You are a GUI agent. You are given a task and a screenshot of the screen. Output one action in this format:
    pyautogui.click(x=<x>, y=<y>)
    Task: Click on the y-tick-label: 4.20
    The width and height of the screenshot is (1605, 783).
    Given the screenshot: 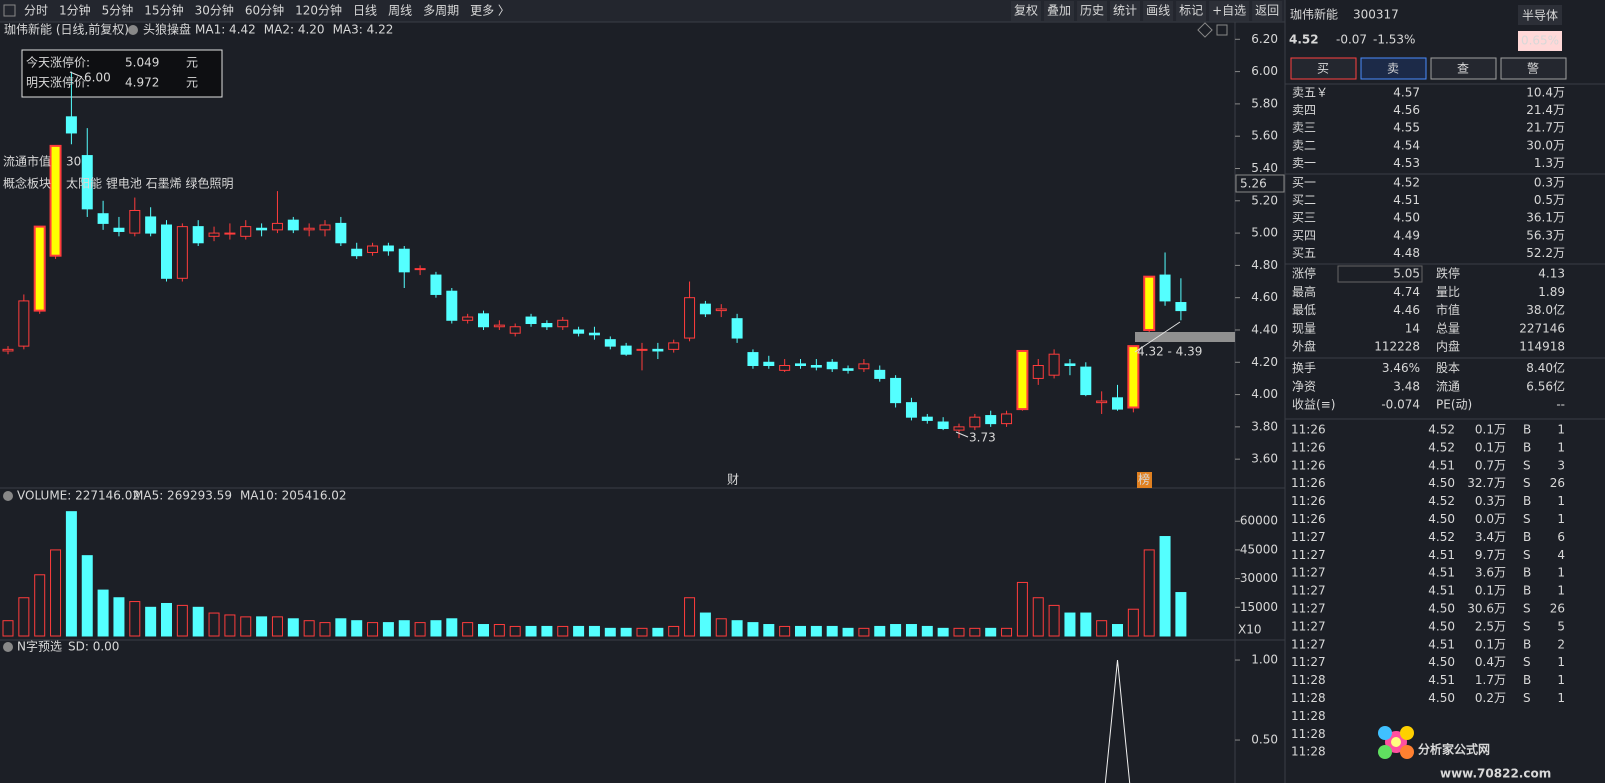 What is the action you would take?
    pyautogui.click(x=1264, y=362)
    